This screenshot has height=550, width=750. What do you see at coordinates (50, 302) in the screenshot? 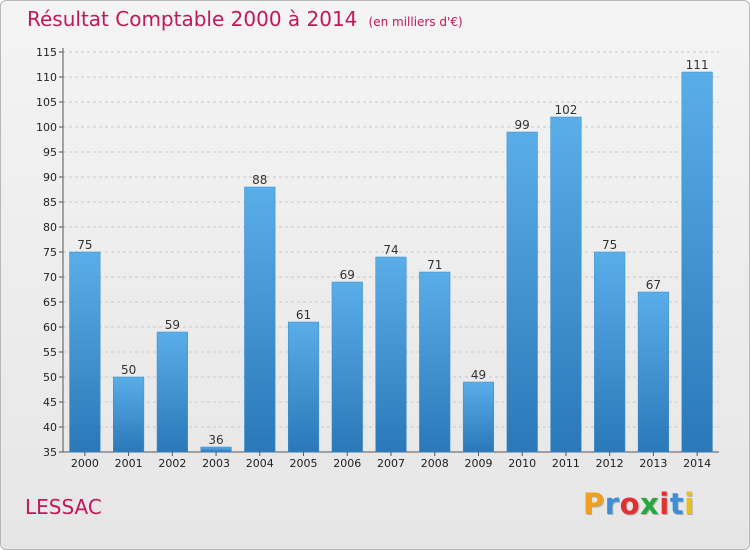
I see `y-tick-label: 65` at bounding box center [50, 302].